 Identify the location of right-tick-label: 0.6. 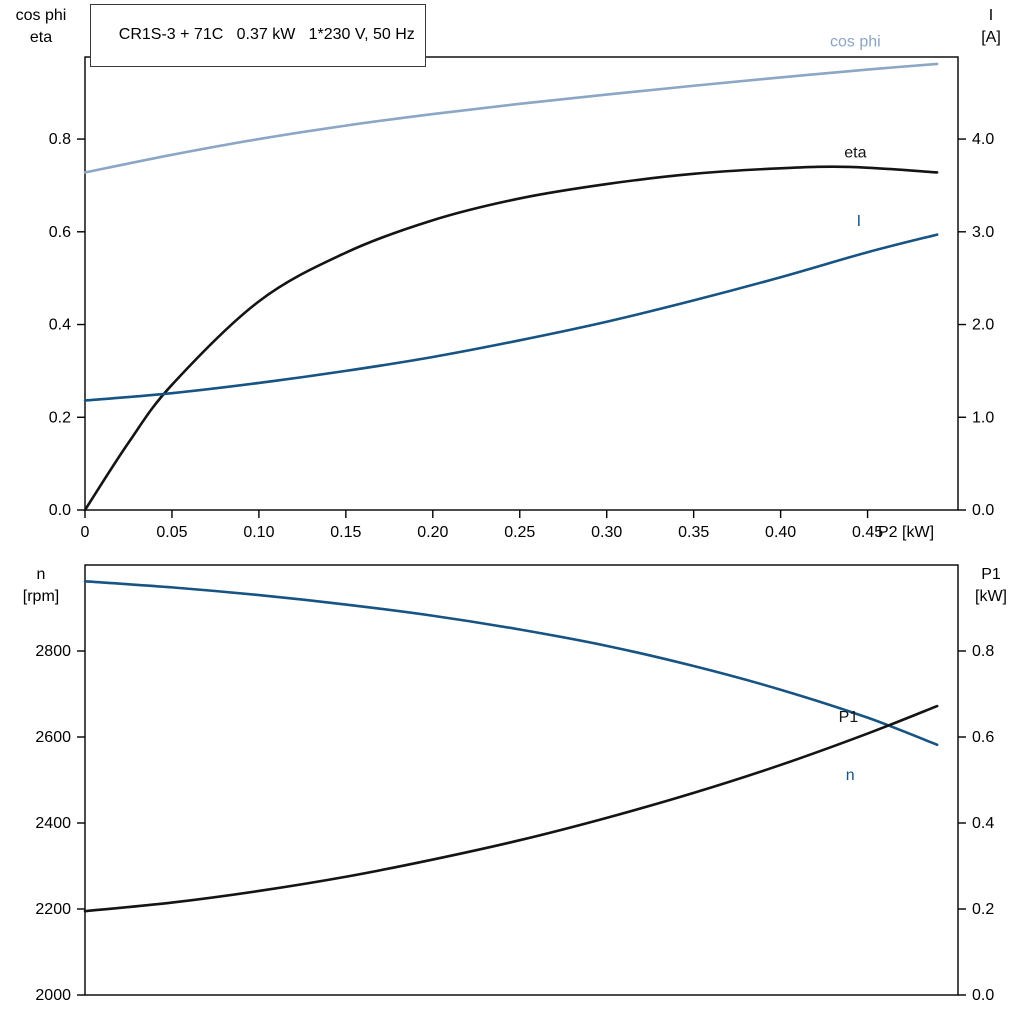
(983, 737).